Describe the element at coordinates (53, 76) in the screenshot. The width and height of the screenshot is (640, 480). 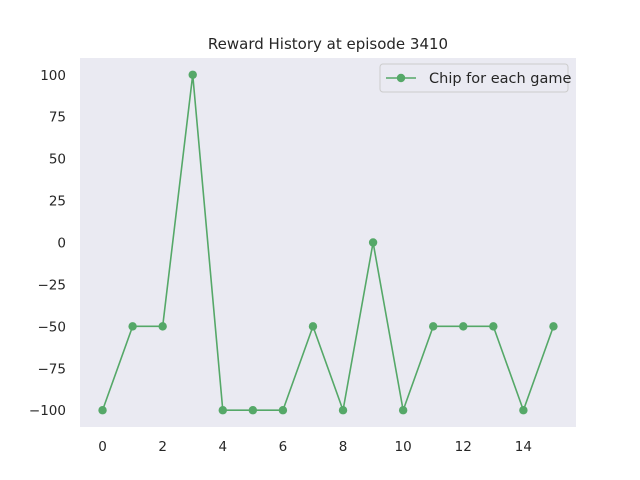
I see `y-tick-label: 100` at that location.